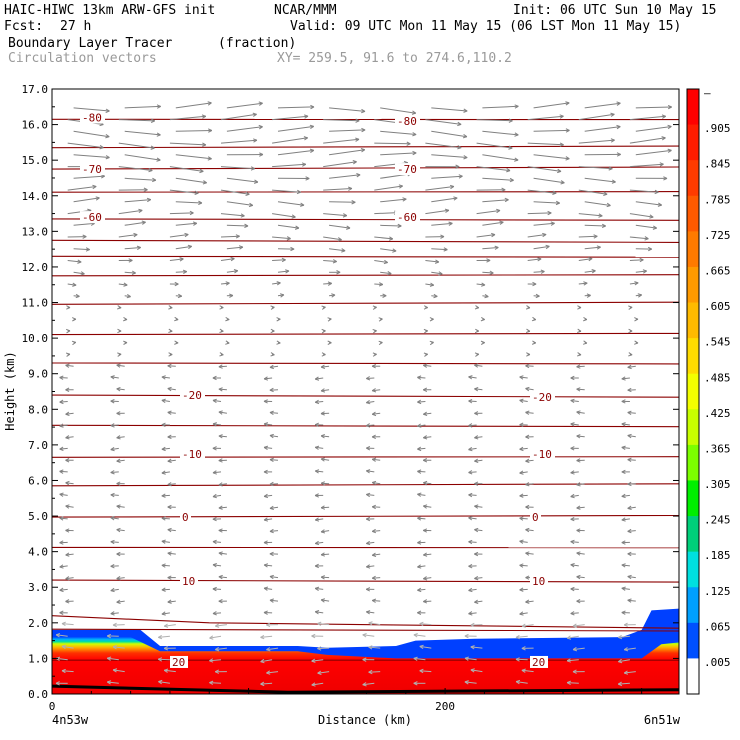 The image size is (740, 740). What do you see at coordinates (717, 128) in the screenshot?
I see `colorbar-label: .905` at bounding box center [717, 128].